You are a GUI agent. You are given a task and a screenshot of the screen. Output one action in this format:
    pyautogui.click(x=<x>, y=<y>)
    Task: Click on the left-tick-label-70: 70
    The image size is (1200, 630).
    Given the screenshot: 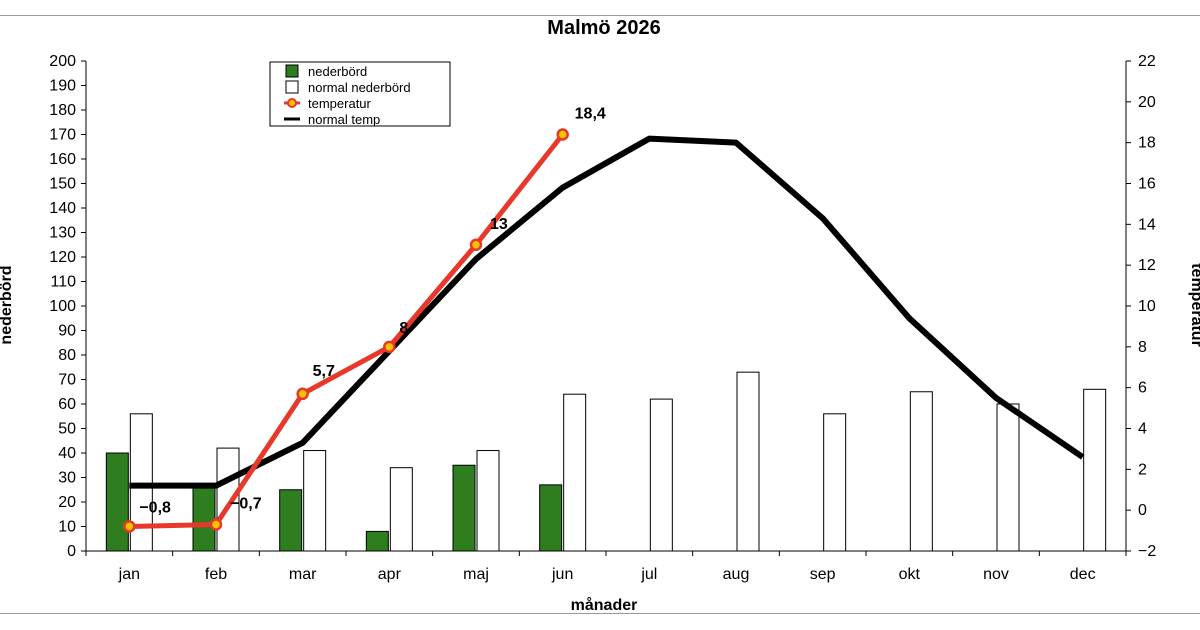 What is the action you would take?
    pyautogui.click(x=67, y=380)
    